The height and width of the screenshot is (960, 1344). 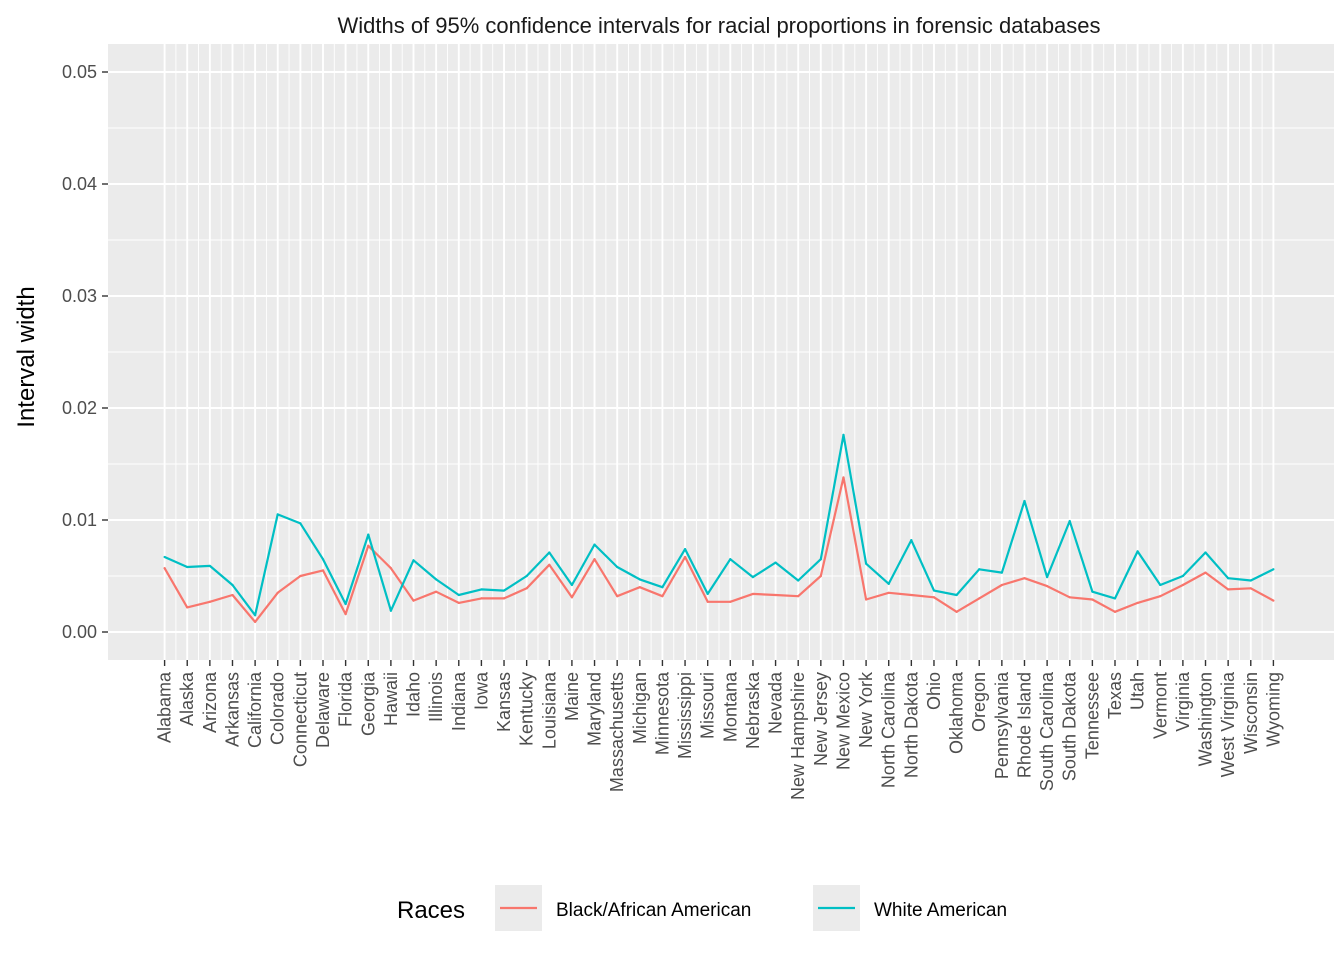 What do you see at coordinates (431, 910) in the screenshot?
I see `legend-title: Races` at bounding box center [431, 910].